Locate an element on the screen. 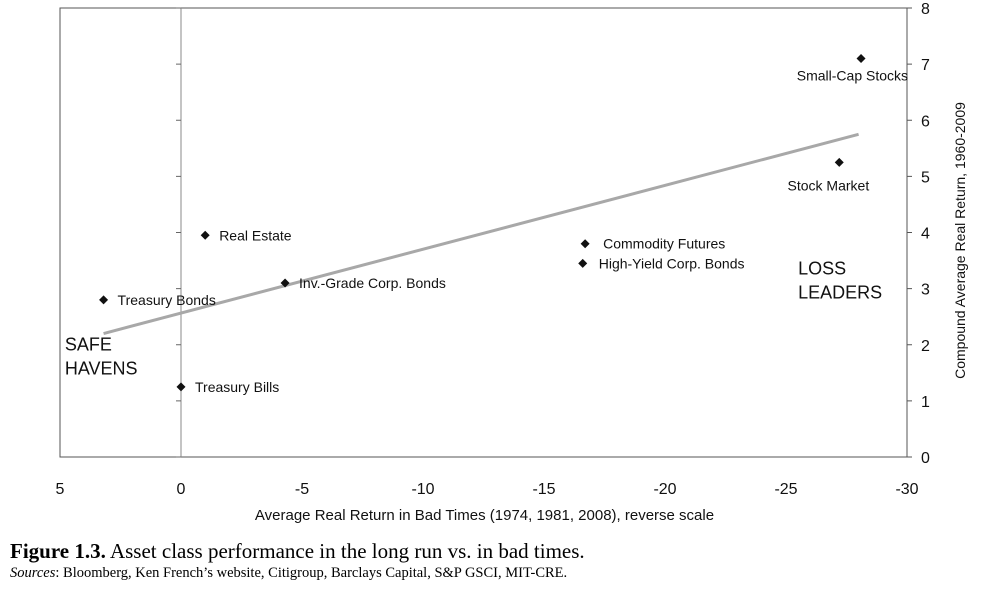 The width and height of the screenshot is (983, 595). data-point-treasury-bills is located at coordinates (181, 387).